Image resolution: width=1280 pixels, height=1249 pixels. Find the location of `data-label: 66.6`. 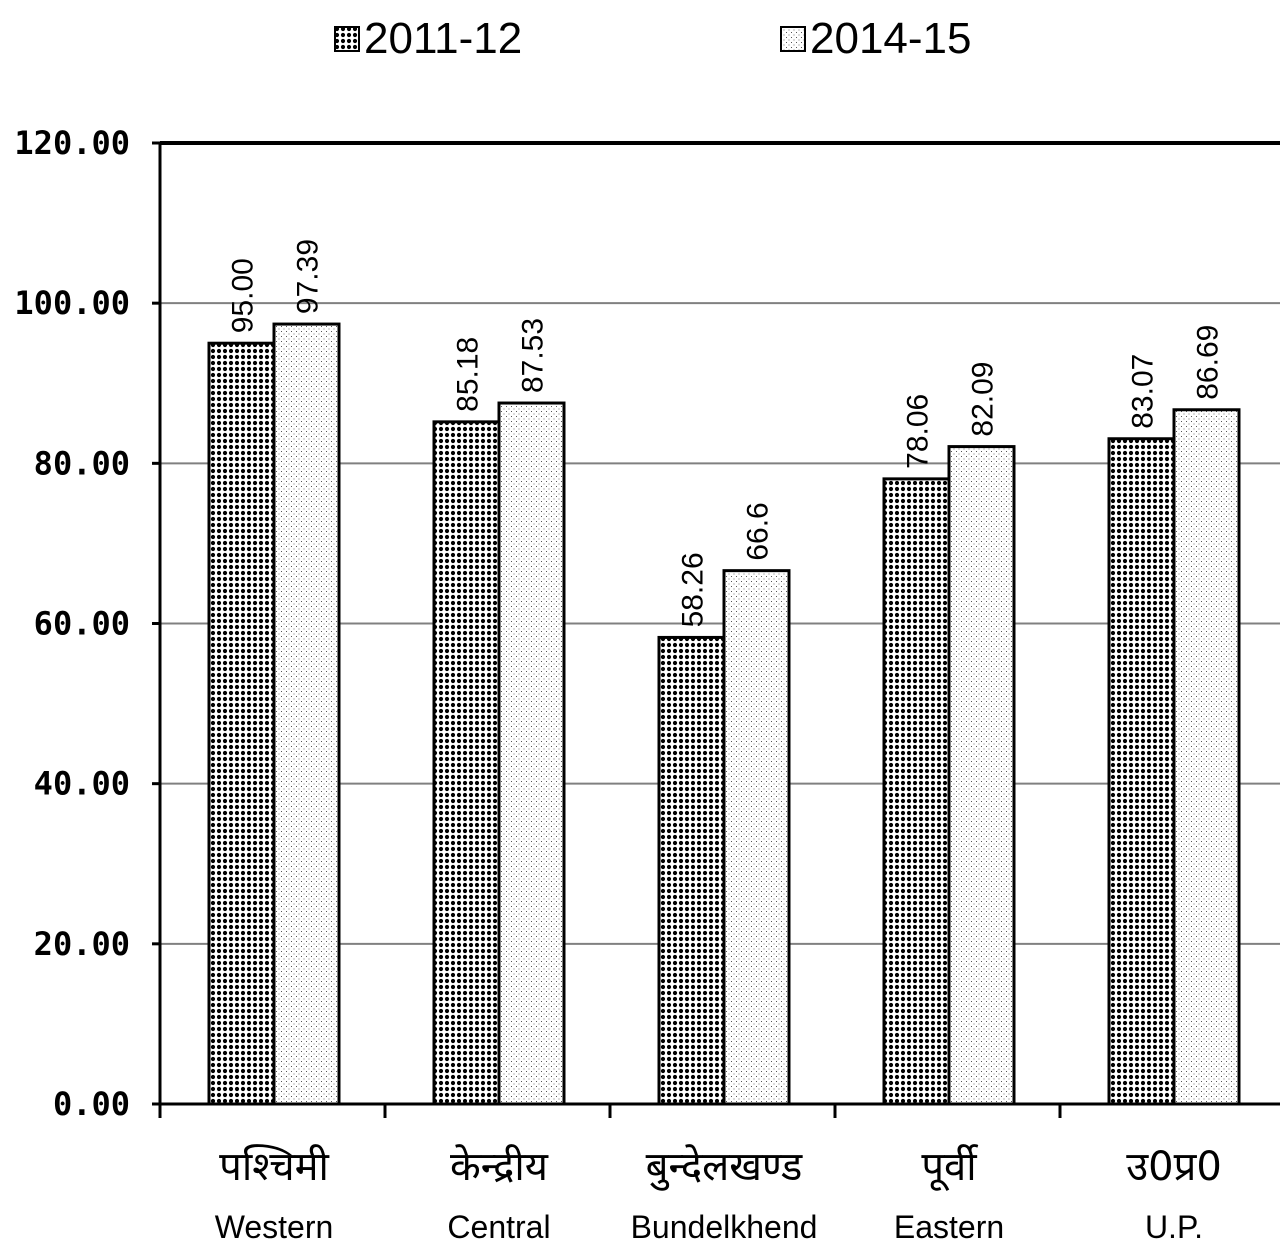

data-label: 66.6 is located at coordinates (758, 531).